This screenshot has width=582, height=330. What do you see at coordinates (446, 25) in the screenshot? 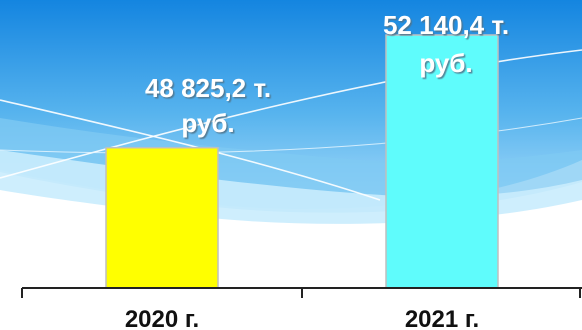
I see `data-label-2-line-1: 52 140,4 т.` at bounding box center [446, 25].